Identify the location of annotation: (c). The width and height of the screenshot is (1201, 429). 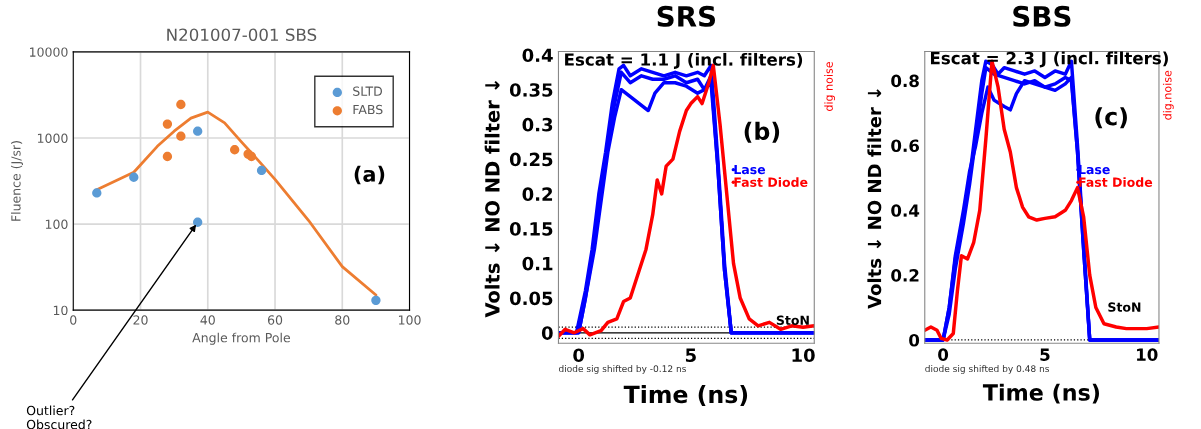
(1111, 118).